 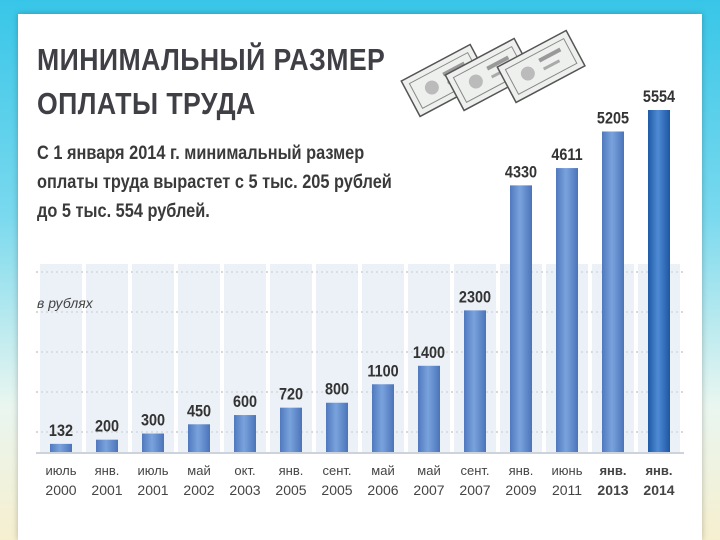 I want to click on value-label: 450, so click(x=199, y=411).